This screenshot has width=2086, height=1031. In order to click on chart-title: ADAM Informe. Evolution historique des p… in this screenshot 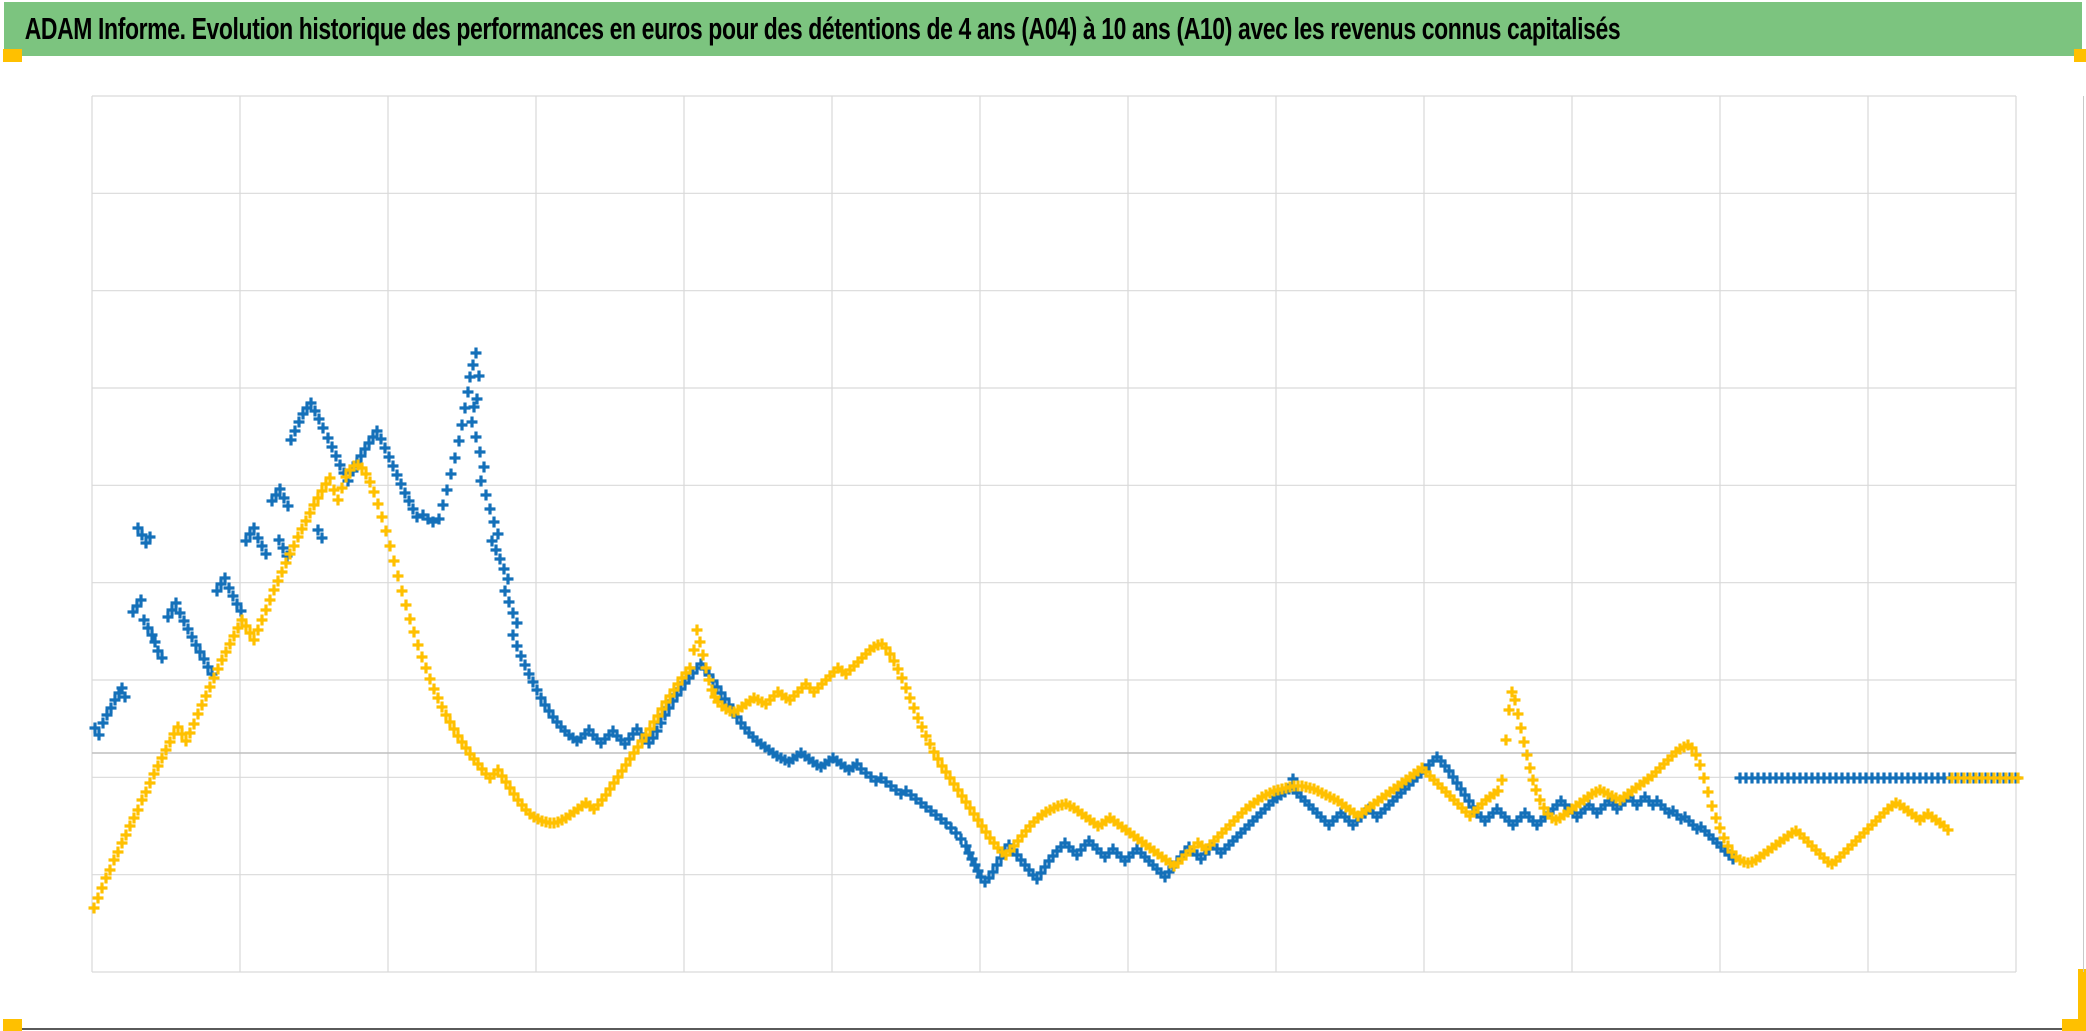, I will do `click(822, 28)`.